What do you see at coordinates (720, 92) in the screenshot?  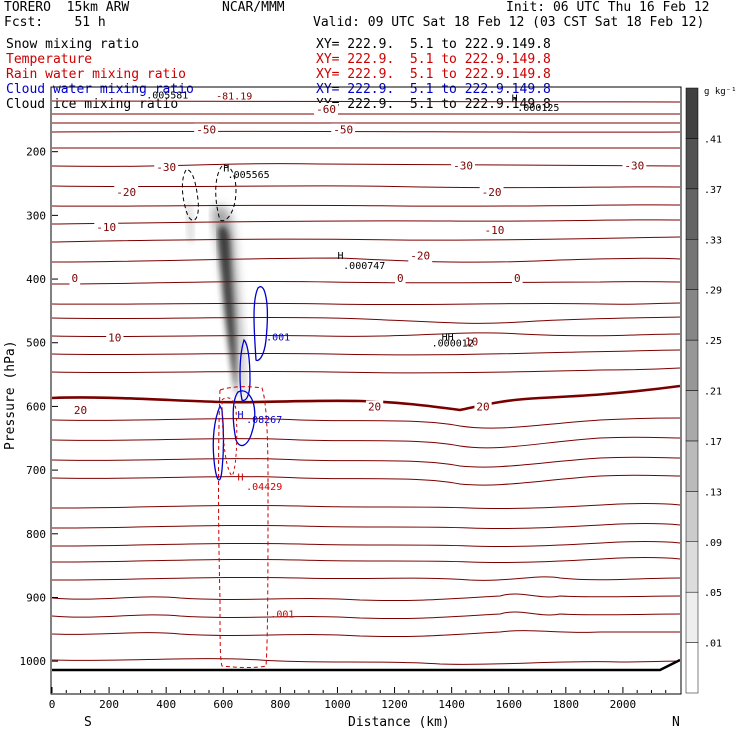 I see `colorbar-unit: g kg⁻¹` at bounding box center [720, 92].